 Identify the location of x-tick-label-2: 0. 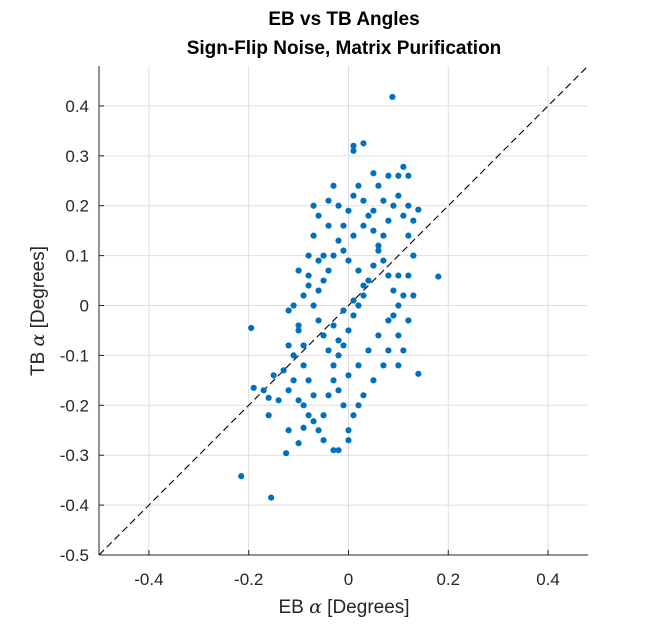
(348, 579).